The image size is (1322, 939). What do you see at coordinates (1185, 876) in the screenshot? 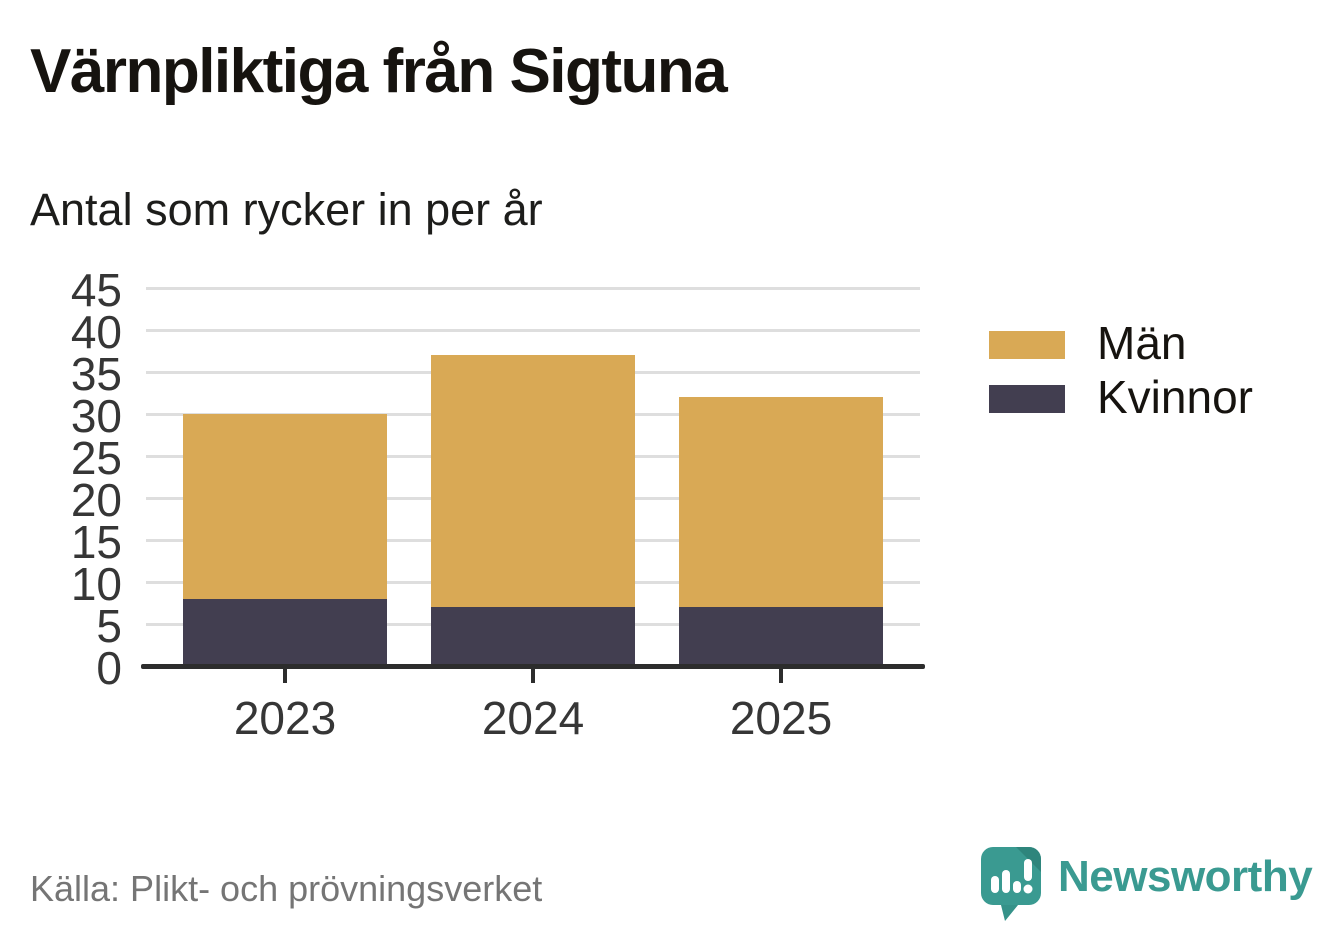
I see `brand-name: Newsworthy` at bounding box center [1185, 876].